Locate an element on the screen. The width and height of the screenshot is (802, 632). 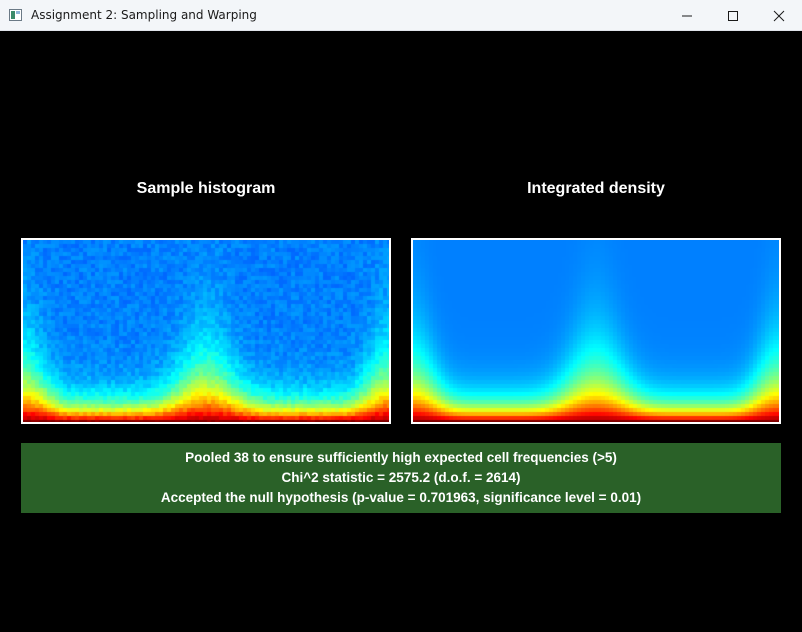
integrated-density-plot is located at coordinates (596, 331).